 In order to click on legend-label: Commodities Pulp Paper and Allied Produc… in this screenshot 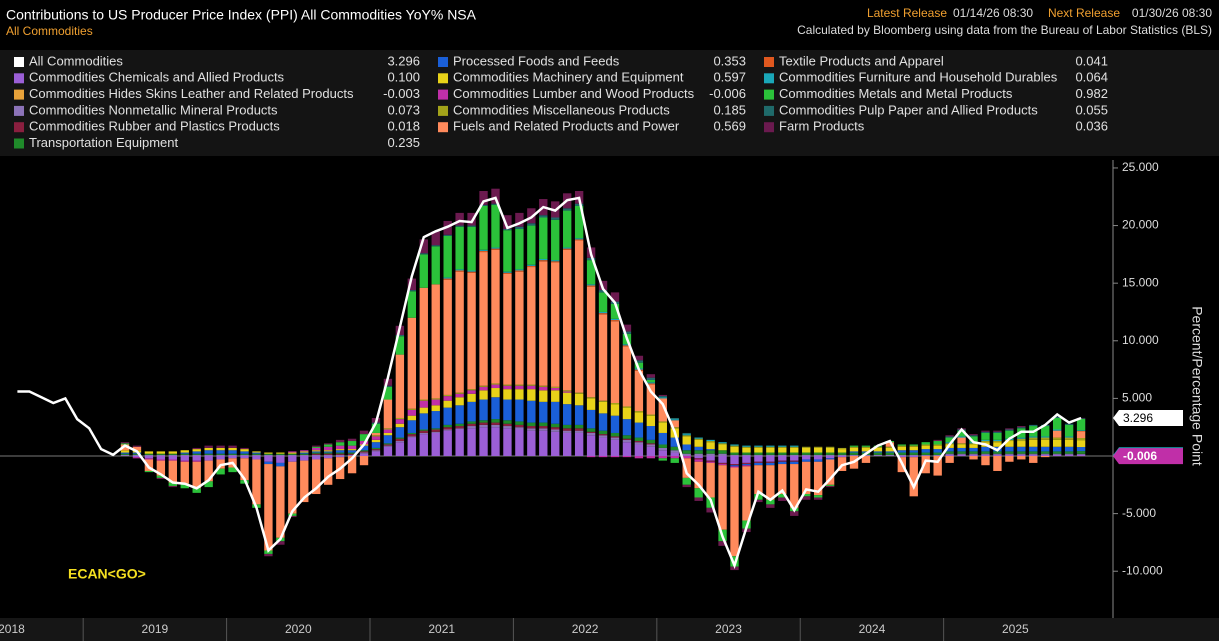, I will do `click(908, 109)`.